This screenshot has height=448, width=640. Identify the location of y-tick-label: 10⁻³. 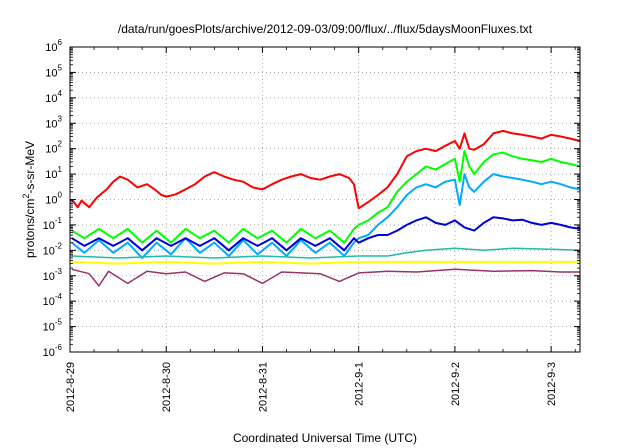
(53, 275).